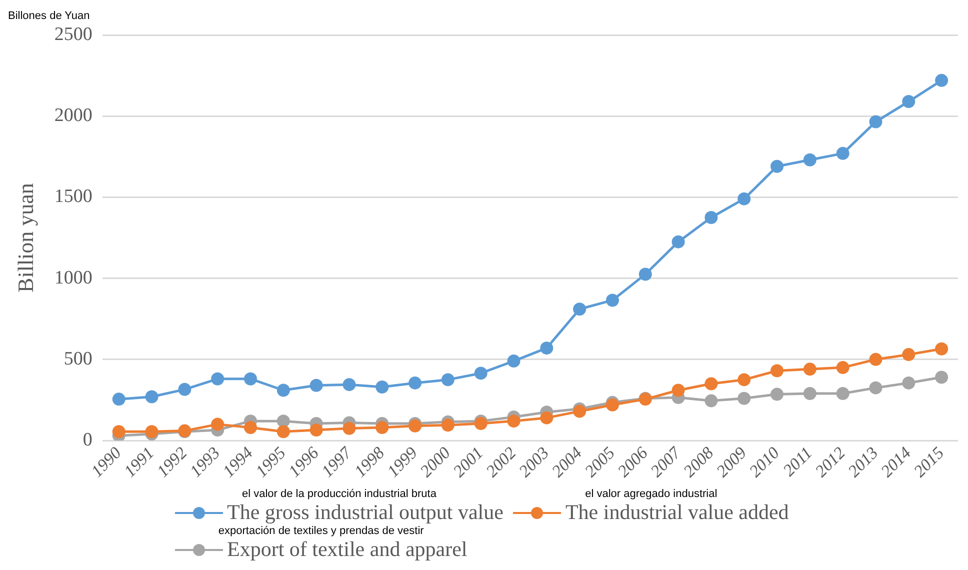 The width and height of the screenshot is (968, 570). Describe the element at coordinates (73, 34) in the screenshot. I see `y-tick-label: 2500` at that location.